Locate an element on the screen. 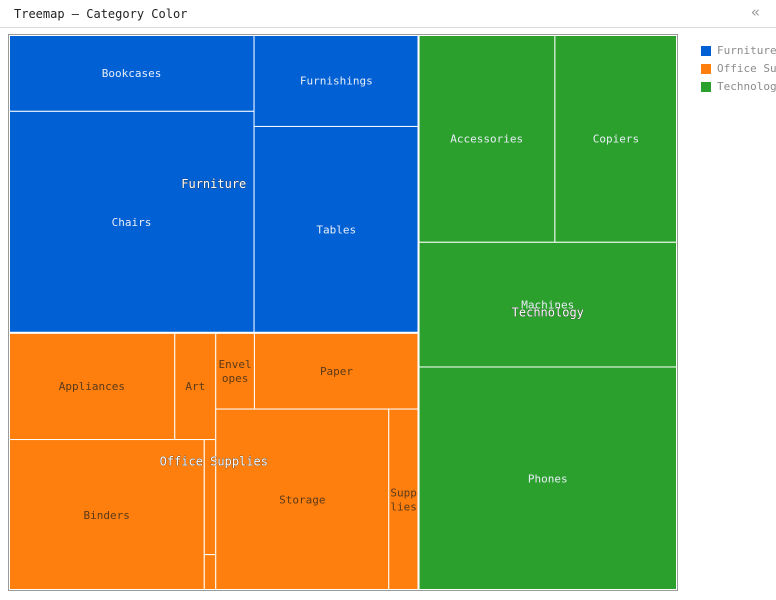 The height and width of the screenshot is (600, 776). double-chevron-left-icon: « is located at coordinates (756, 12).